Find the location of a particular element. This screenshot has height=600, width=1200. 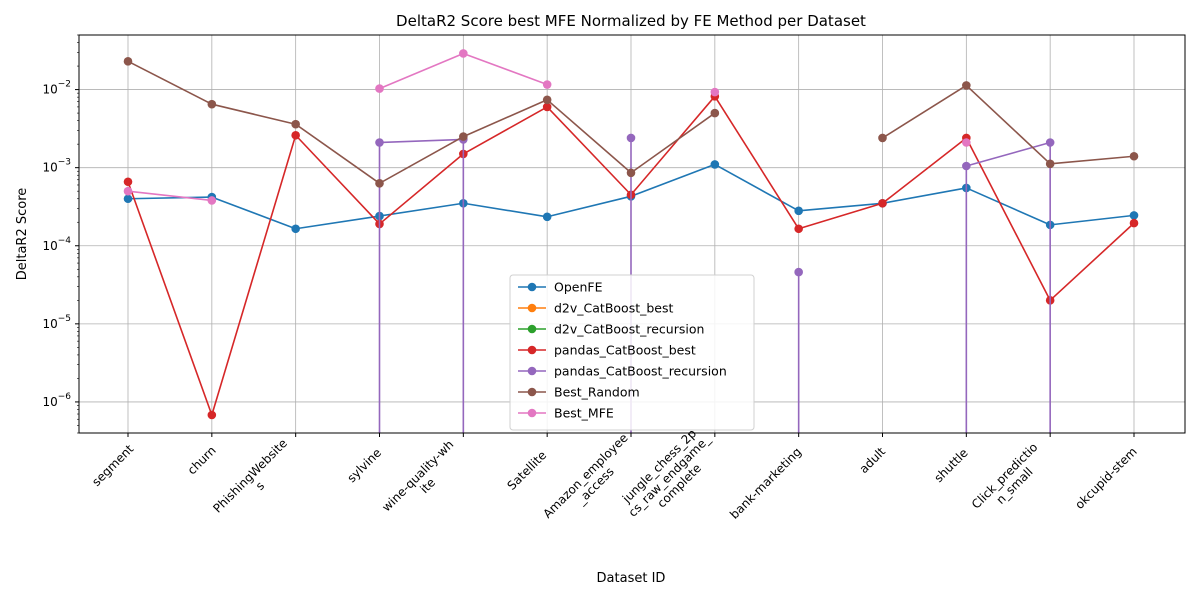

x-tick-label: bank-marketing is located at coordinates (765, 483).